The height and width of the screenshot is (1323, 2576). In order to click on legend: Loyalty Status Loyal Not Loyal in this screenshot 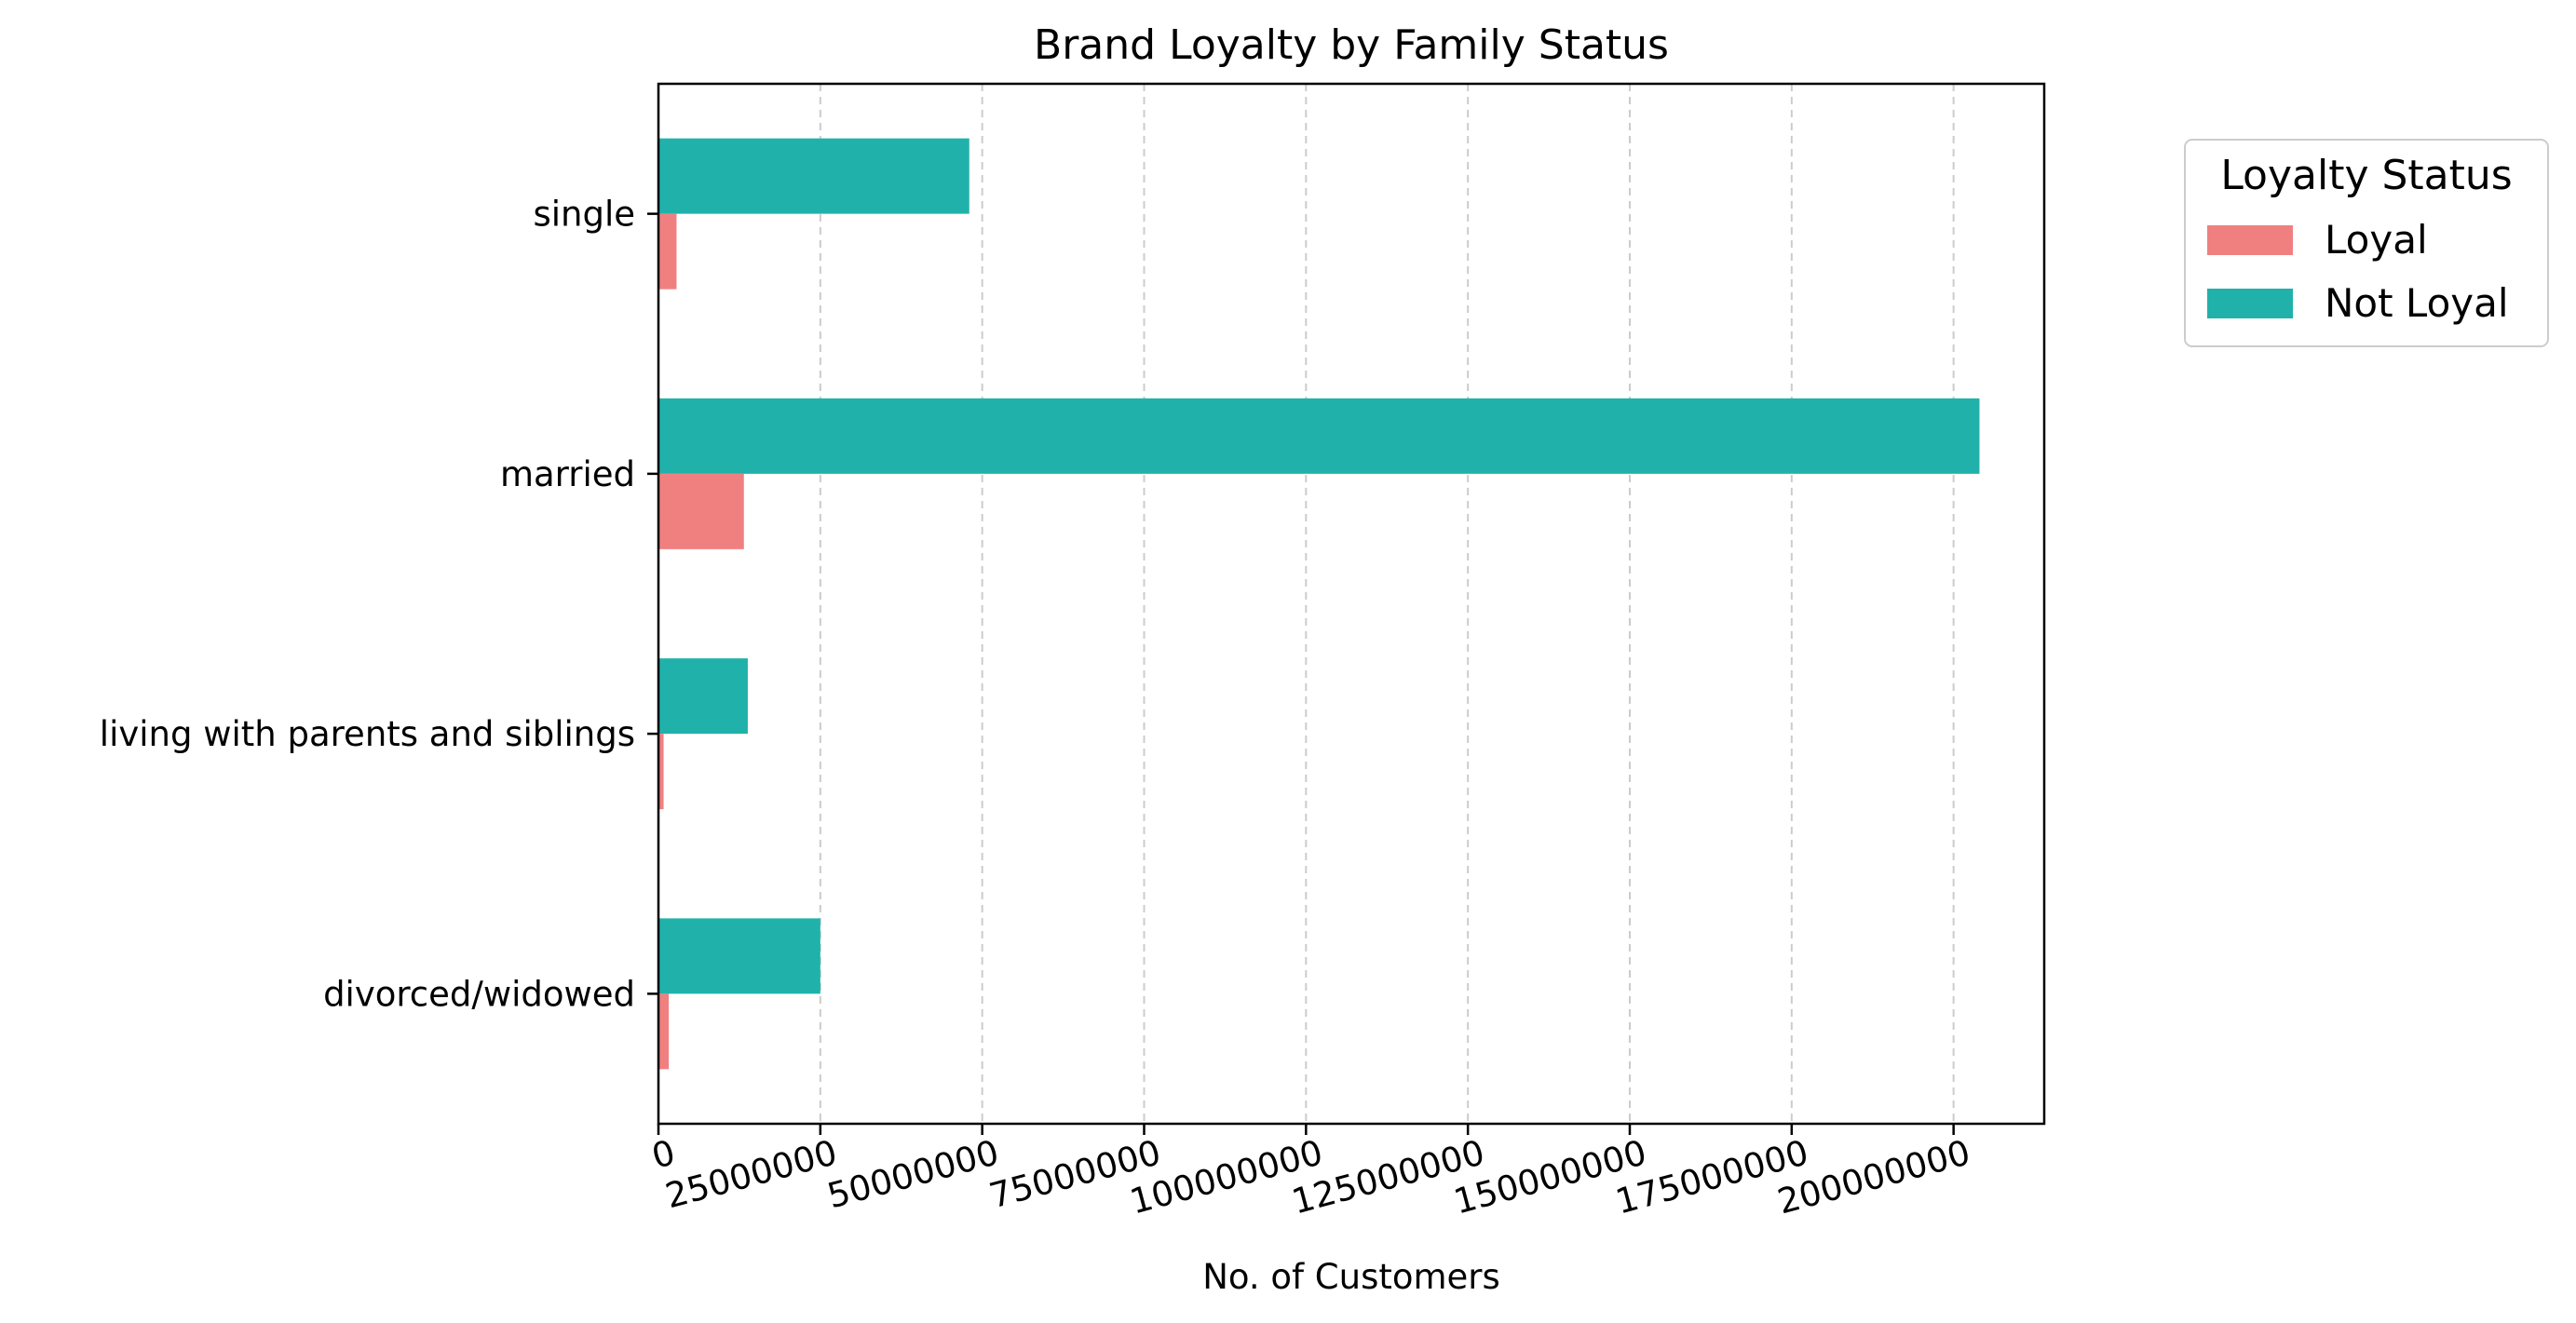, I will do `click(2366, 243)`.